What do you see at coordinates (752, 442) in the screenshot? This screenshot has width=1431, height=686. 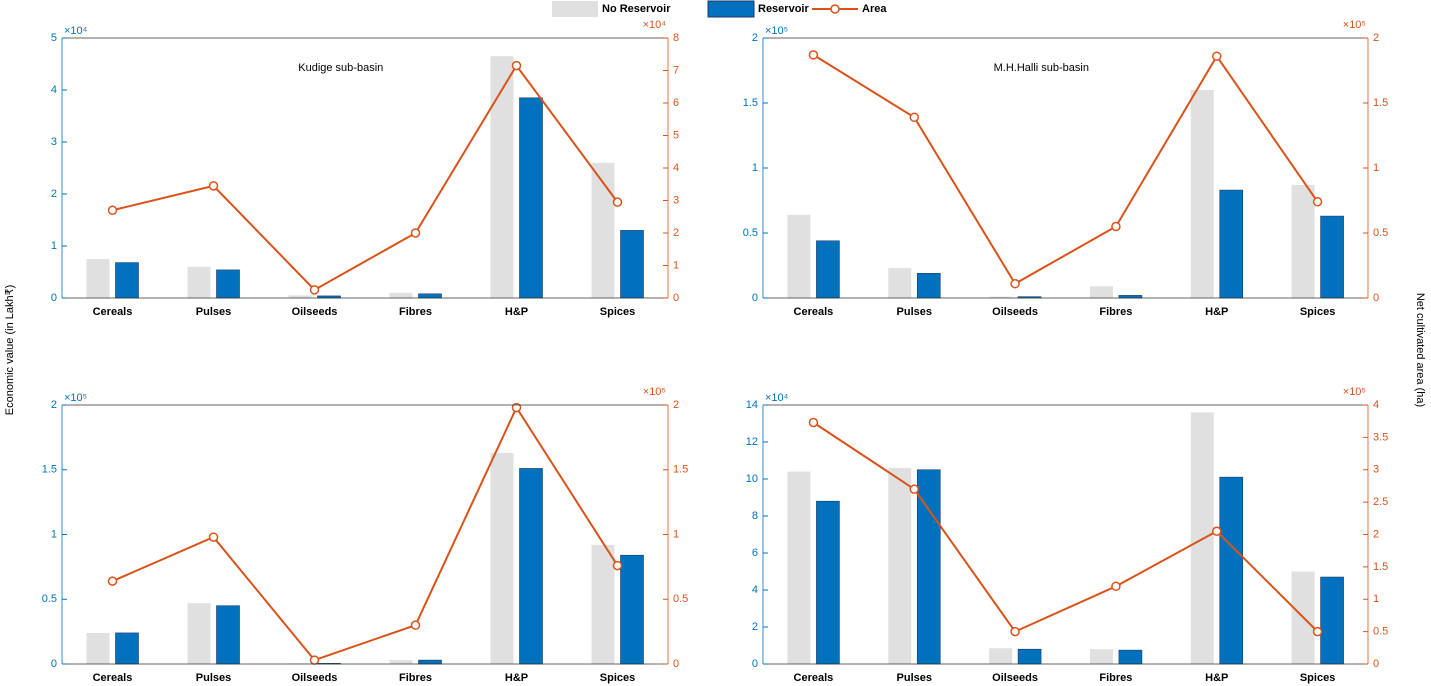 I see `y-tick-label: 12` at bounding box center [752, 442].